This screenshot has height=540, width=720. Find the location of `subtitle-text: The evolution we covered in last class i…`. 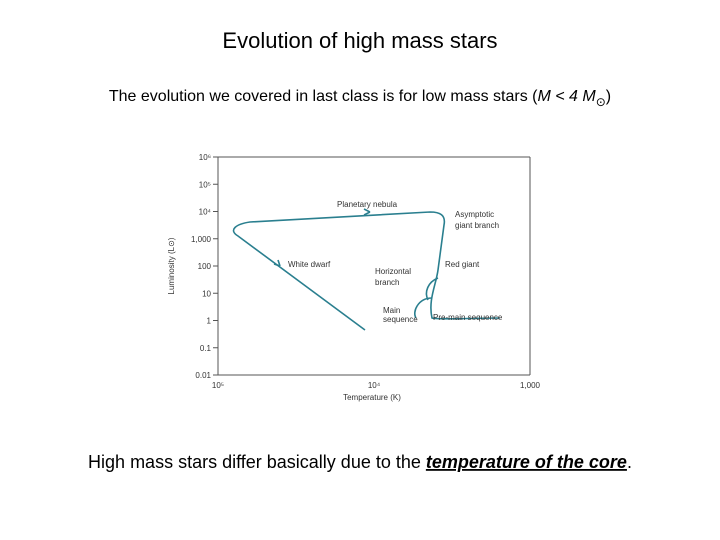

subtitle-text: The evolution we covered in last class i… is located at coordinates (323, 96).